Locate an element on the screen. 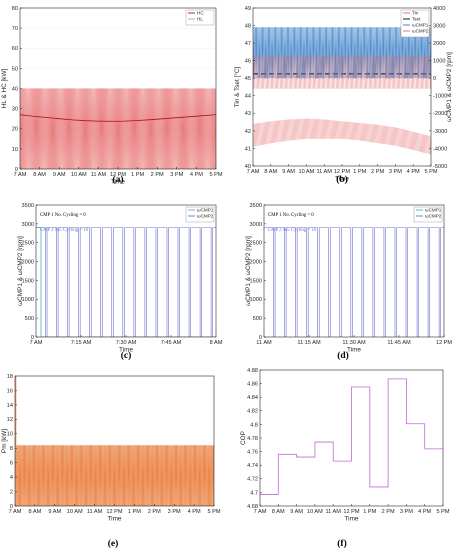 This screenshot has width=454, height=550. y-tick-label: 30 is located at coordinates (15, 110).